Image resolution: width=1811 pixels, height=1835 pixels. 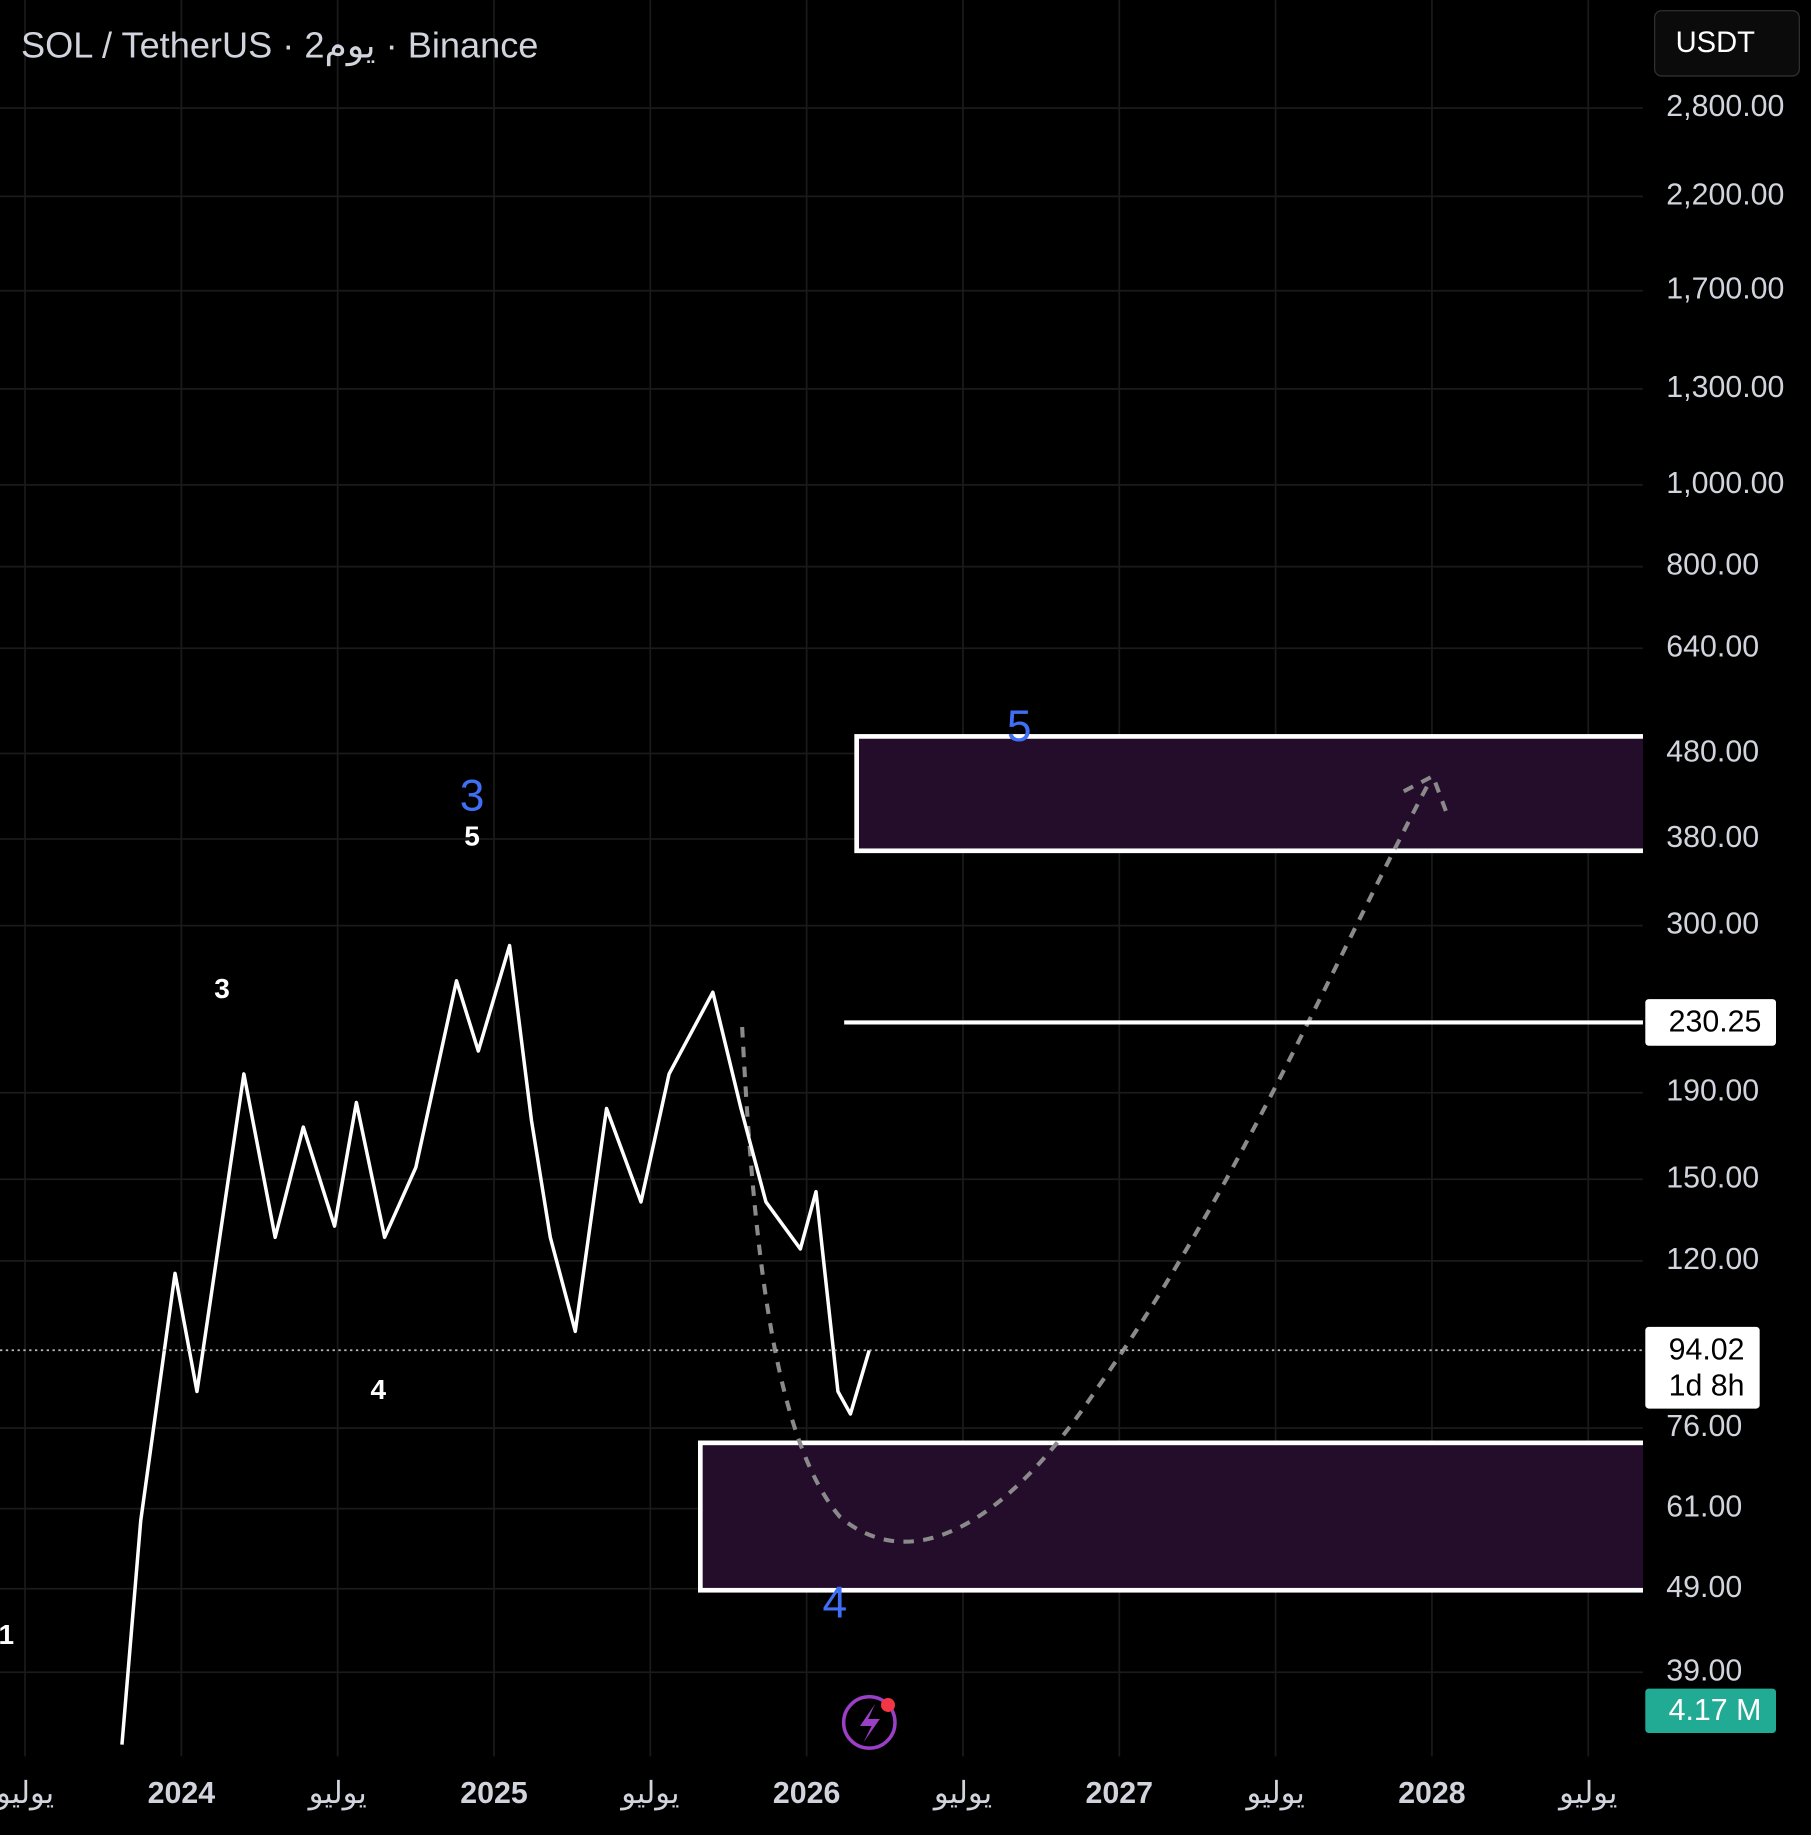 I want to click on y-tick-label: 61.00, so click(x=1704, y=1507).